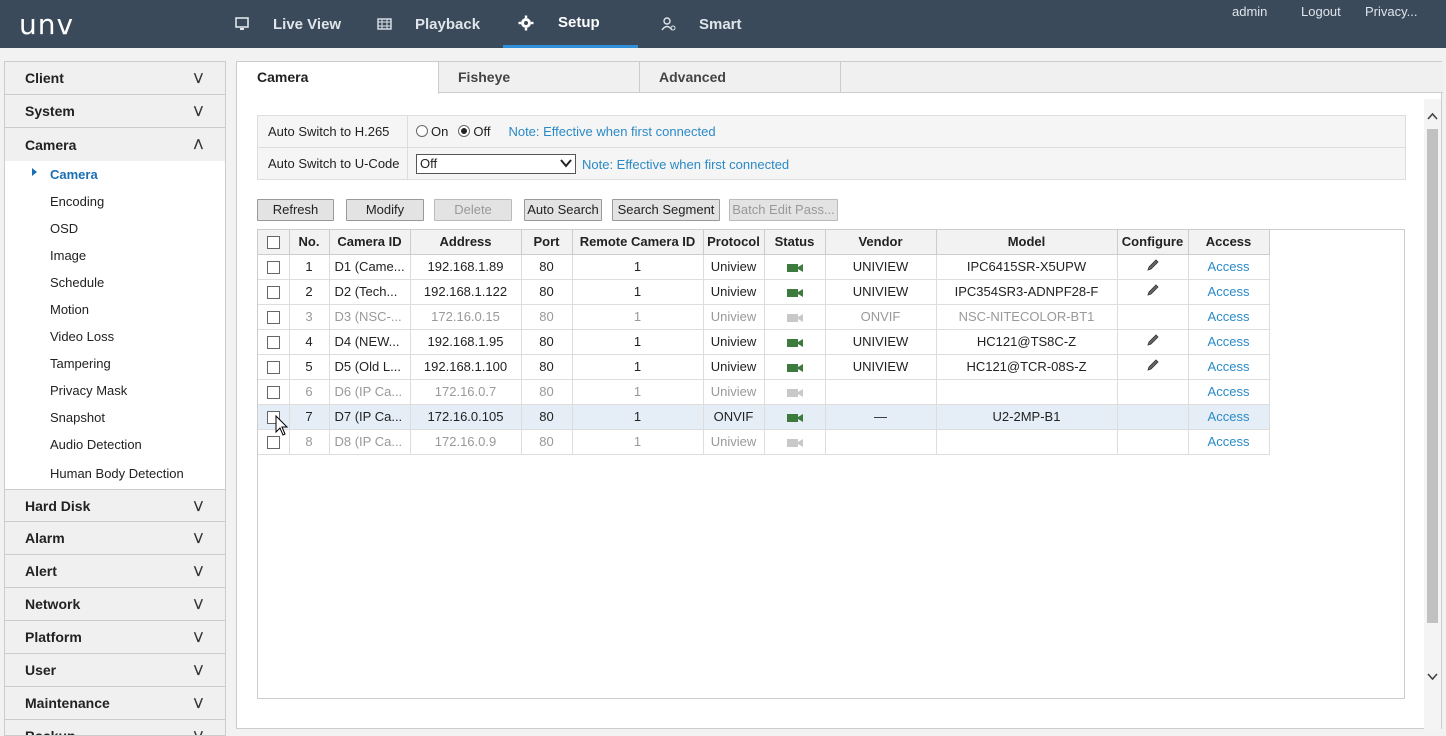 The height and width of the screenshot is (736, 1446). I want to click on sidebar-item-label: Motion, so click(70, 309).